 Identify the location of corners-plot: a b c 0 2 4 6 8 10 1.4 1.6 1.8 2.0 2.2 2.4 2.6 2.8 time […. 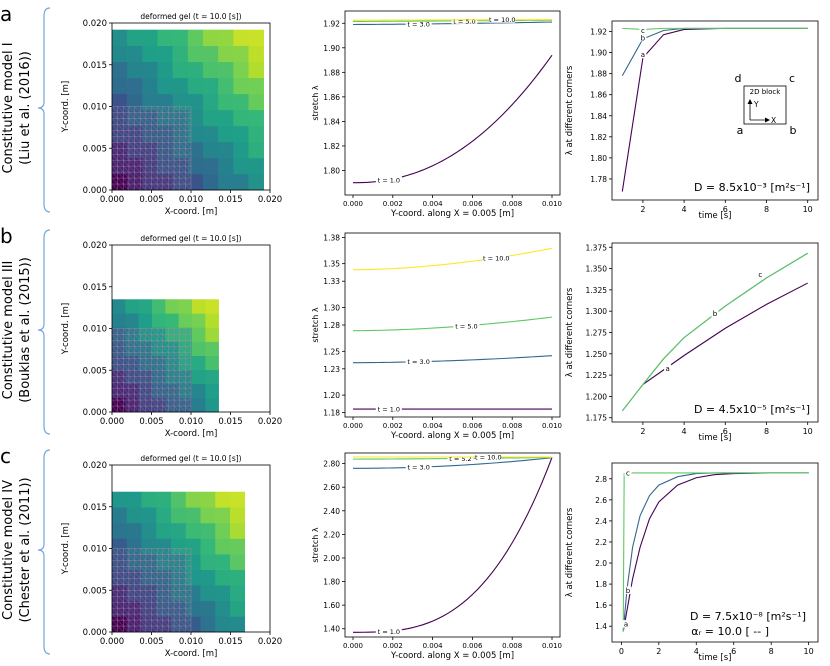
(692, 562).